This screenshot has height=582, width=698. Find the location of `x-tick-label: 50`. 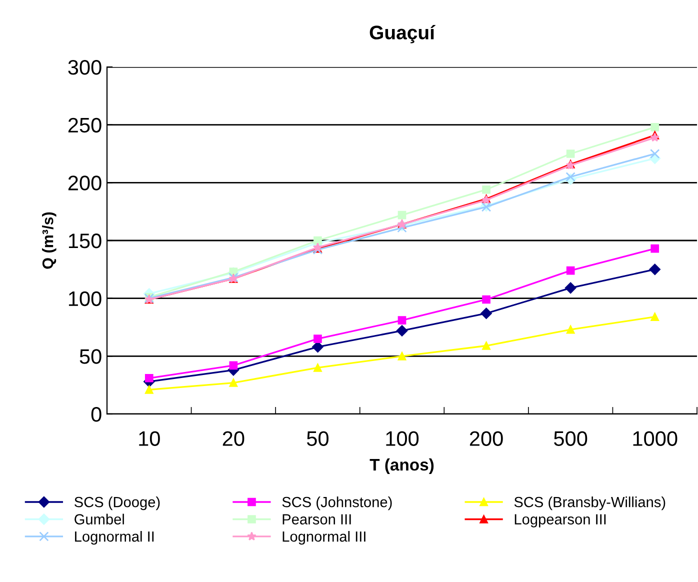

x-tick-label: 50 is located at coordinates (317, 438).